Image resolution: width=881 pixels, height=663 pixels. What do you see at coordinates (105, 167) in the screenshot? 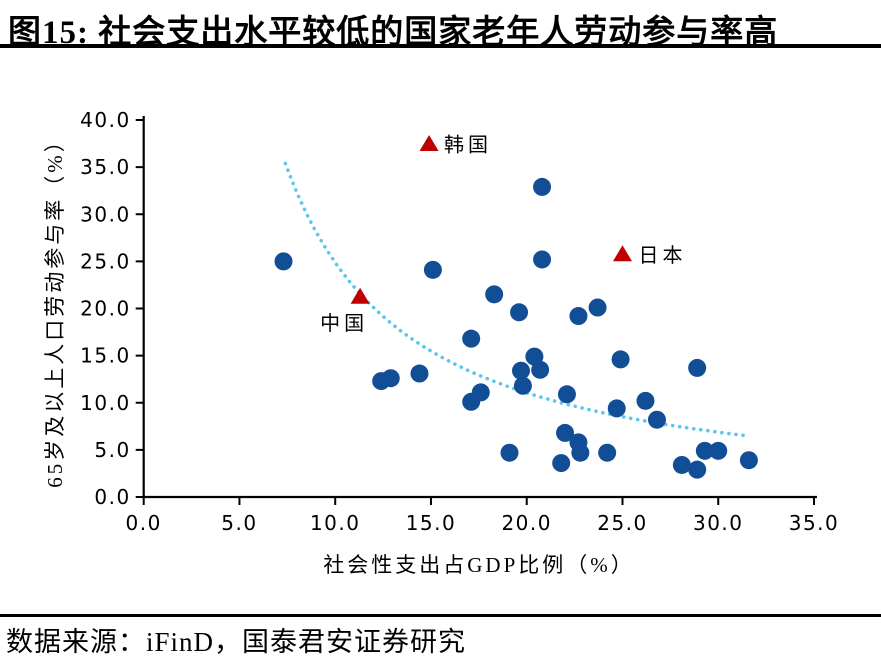
I see `y-tick-label: 35.0` at bounding box center [105, 167].